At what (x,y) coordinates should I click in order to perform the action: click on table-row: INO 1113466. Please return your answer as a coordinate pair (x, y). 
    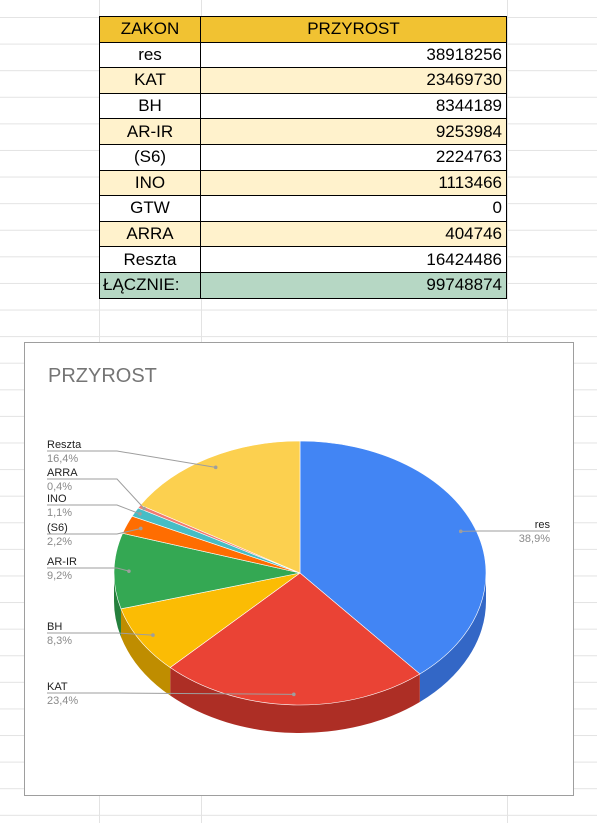
    Looking at the image, I should click on (303, 183).